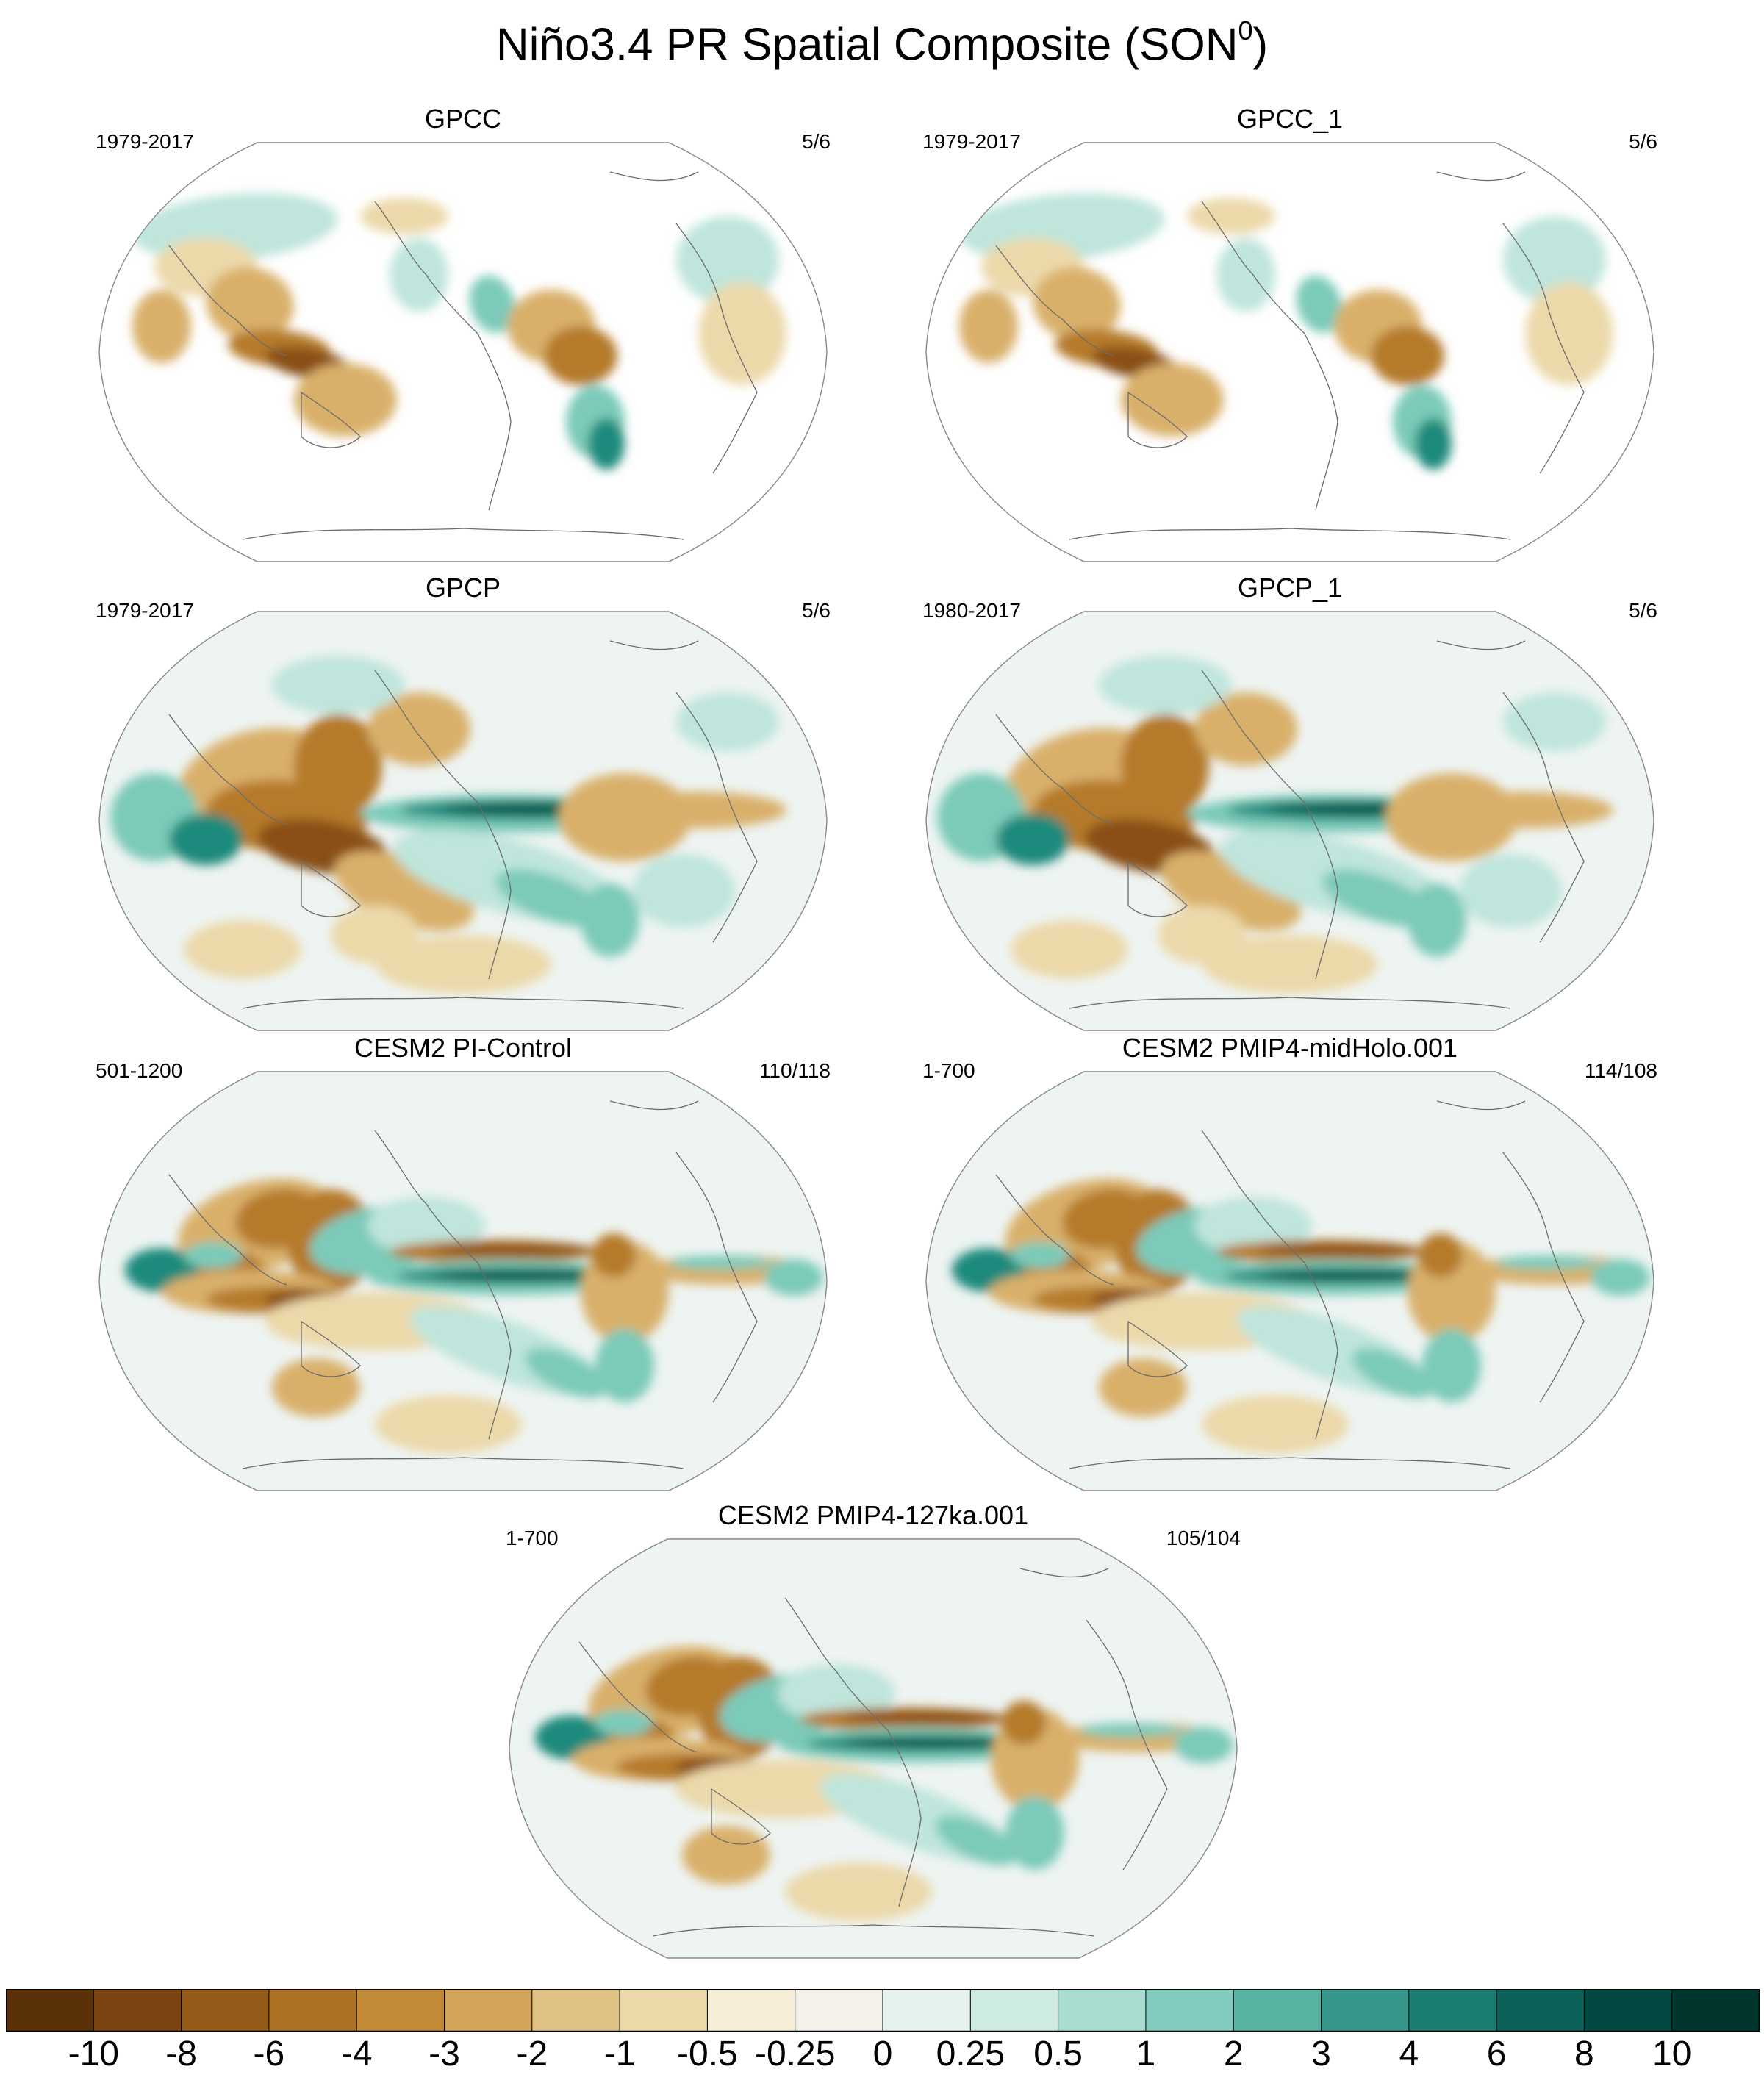 This screenshot has width=1764, height=2083. I want to click on panel-title: CESM2 PMIP4-midHolo.001, so click(1290, 1048).